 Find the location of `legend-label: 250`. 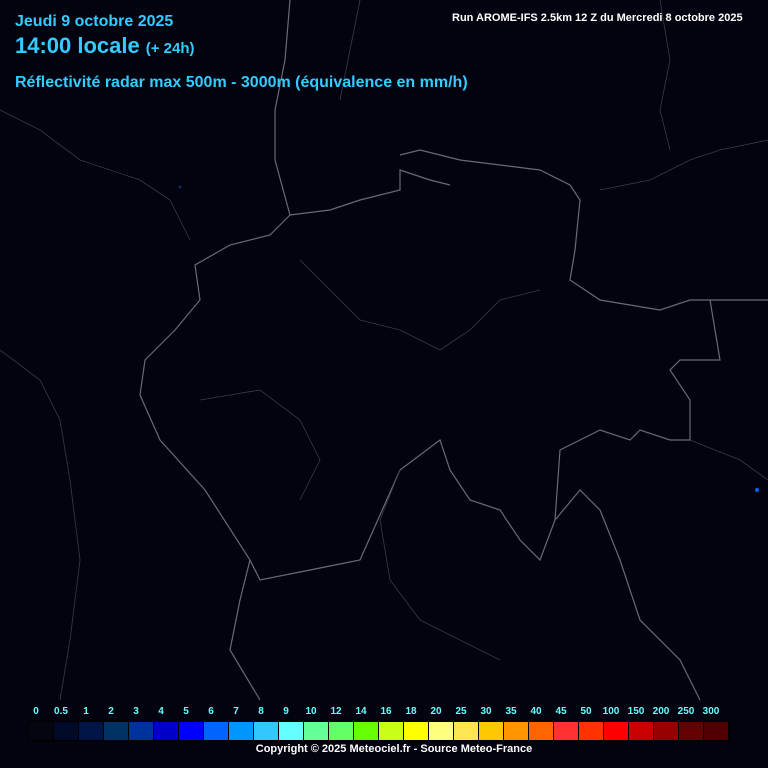

legend-label: 250 is located at coordinates (686, 711).